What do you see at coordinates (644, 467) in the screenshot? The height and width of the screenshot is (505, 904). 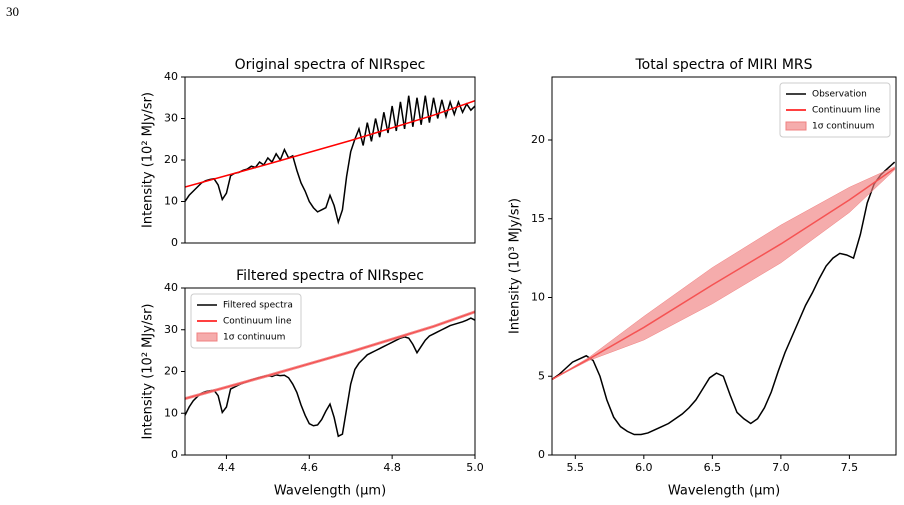 I see `x-tick-label: 6.0` at bounding box center [644, 467].